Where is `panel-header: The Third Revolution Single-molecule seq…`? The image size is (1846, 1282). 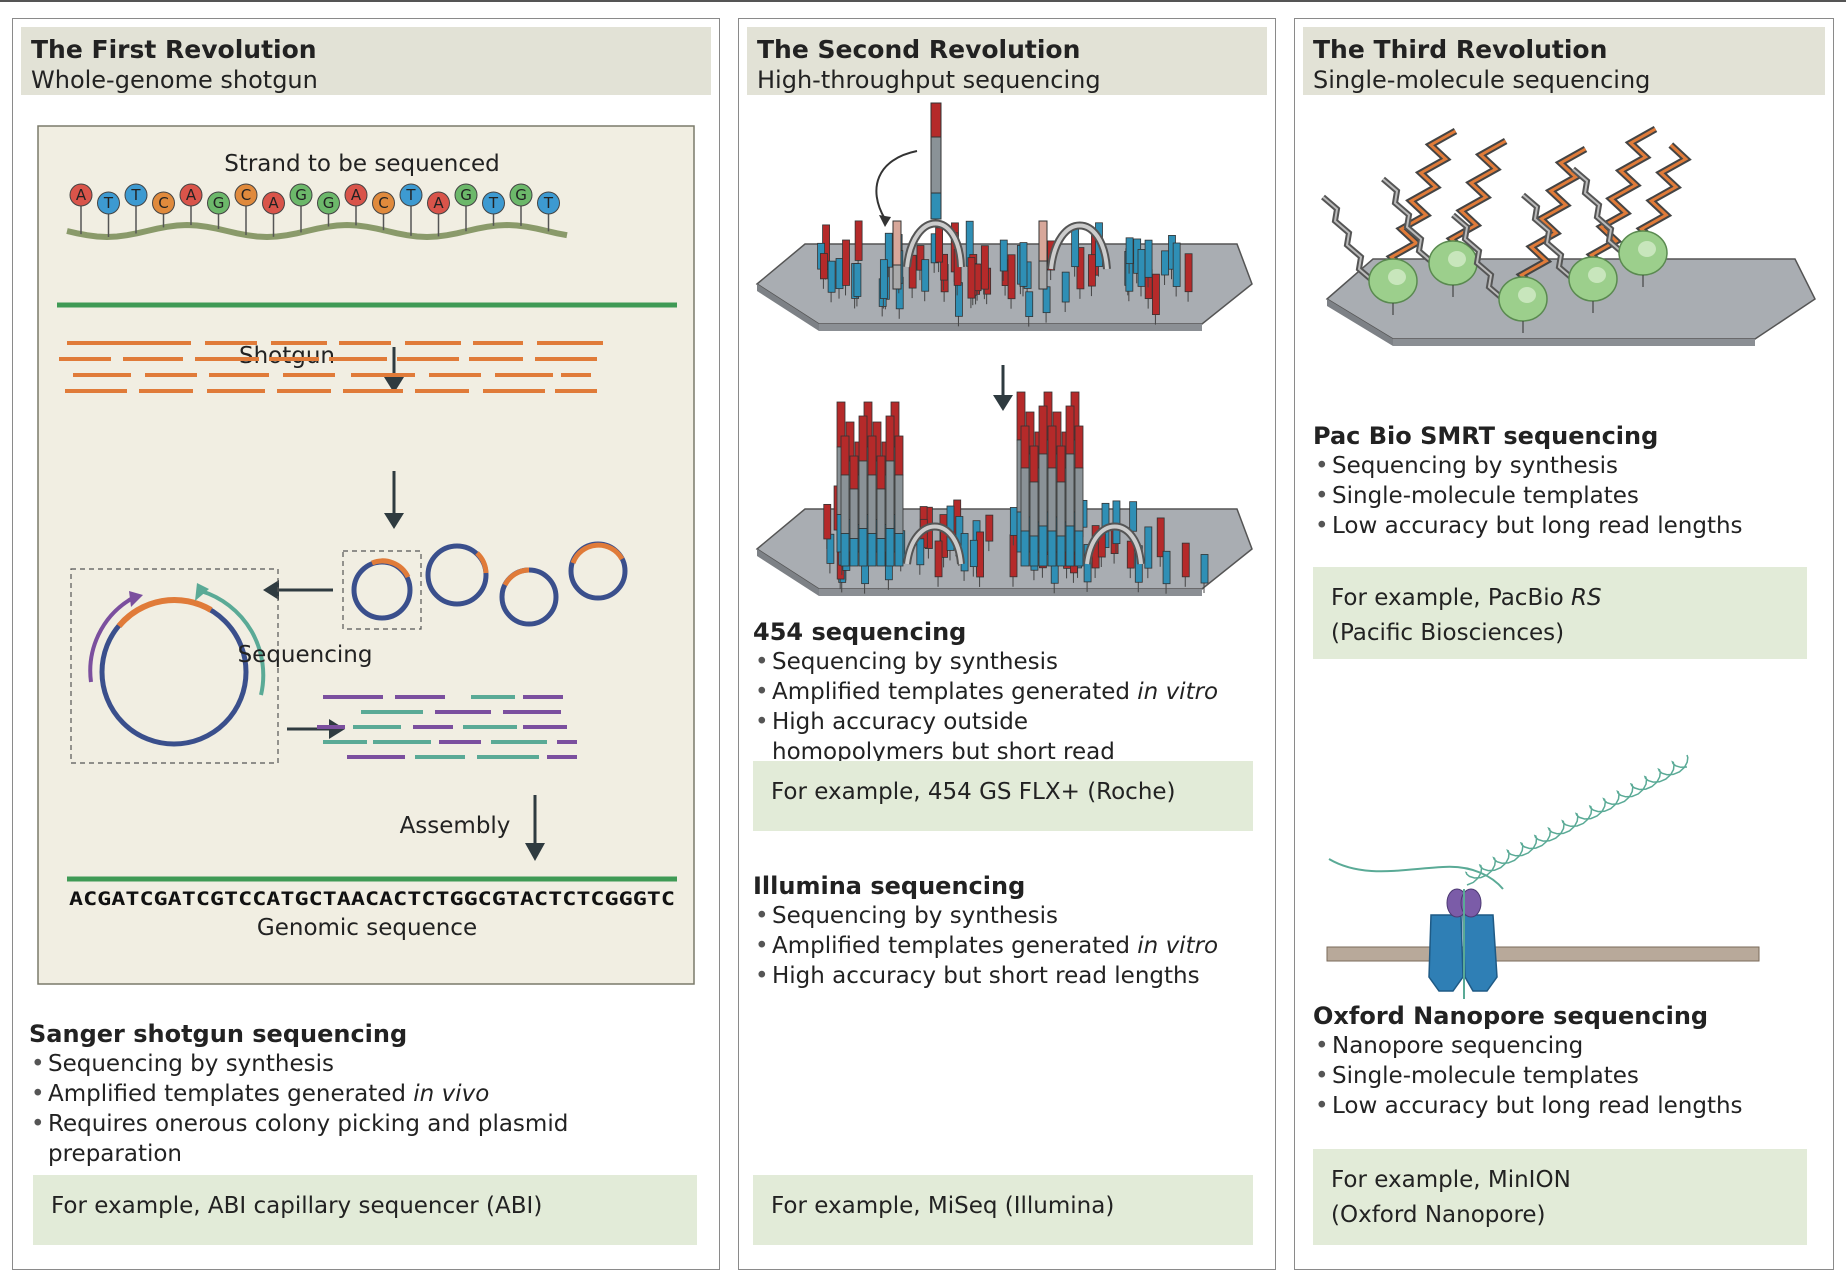 panel-header: The Third Revolution Single-molecule seq… is located at coordinates (1564, 61).